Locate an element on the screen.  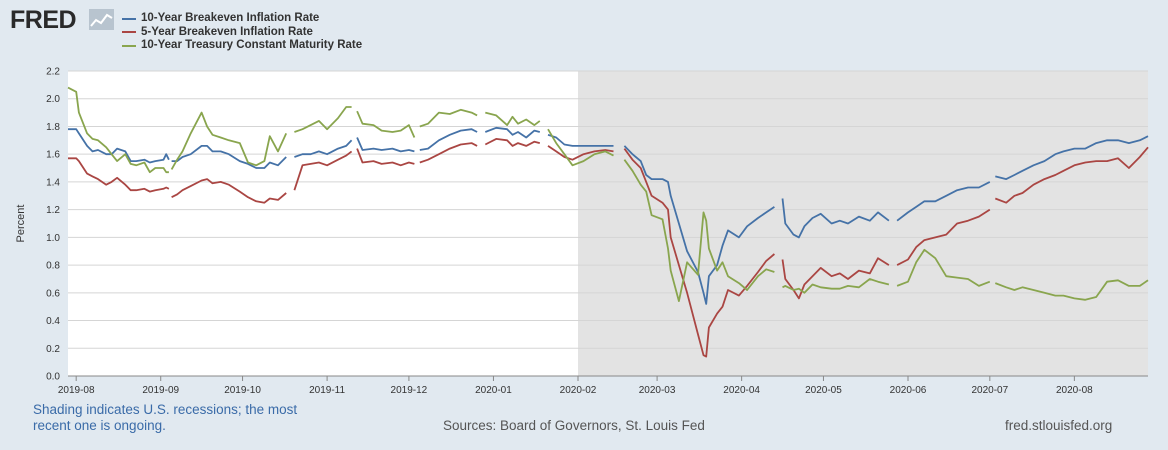
legend-item-1: 5-Year Breakeven Inflation Rate is located at coordinates (242, 33).